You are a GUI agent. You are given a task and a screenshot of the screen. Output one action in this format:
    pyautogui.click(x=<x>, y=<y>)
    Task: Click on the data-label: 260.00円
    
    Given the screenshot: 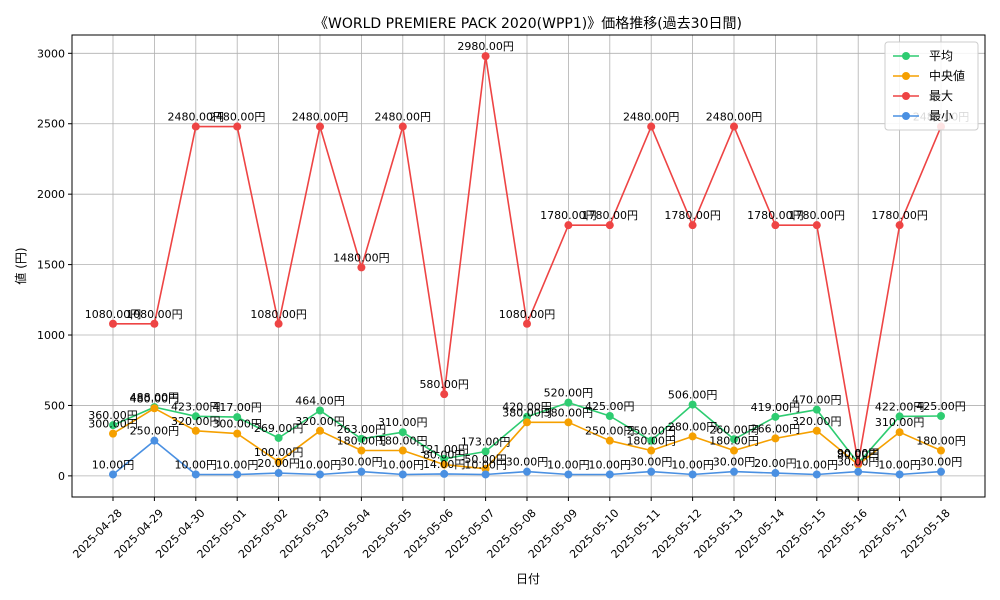 What is the action you would take?
    pyautogui.click(x=734, y=429)
    